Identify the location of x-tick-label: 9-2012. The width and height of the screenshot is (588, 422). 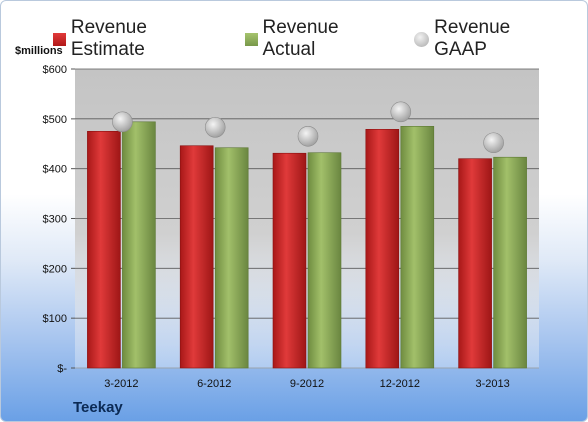
(307, 384).